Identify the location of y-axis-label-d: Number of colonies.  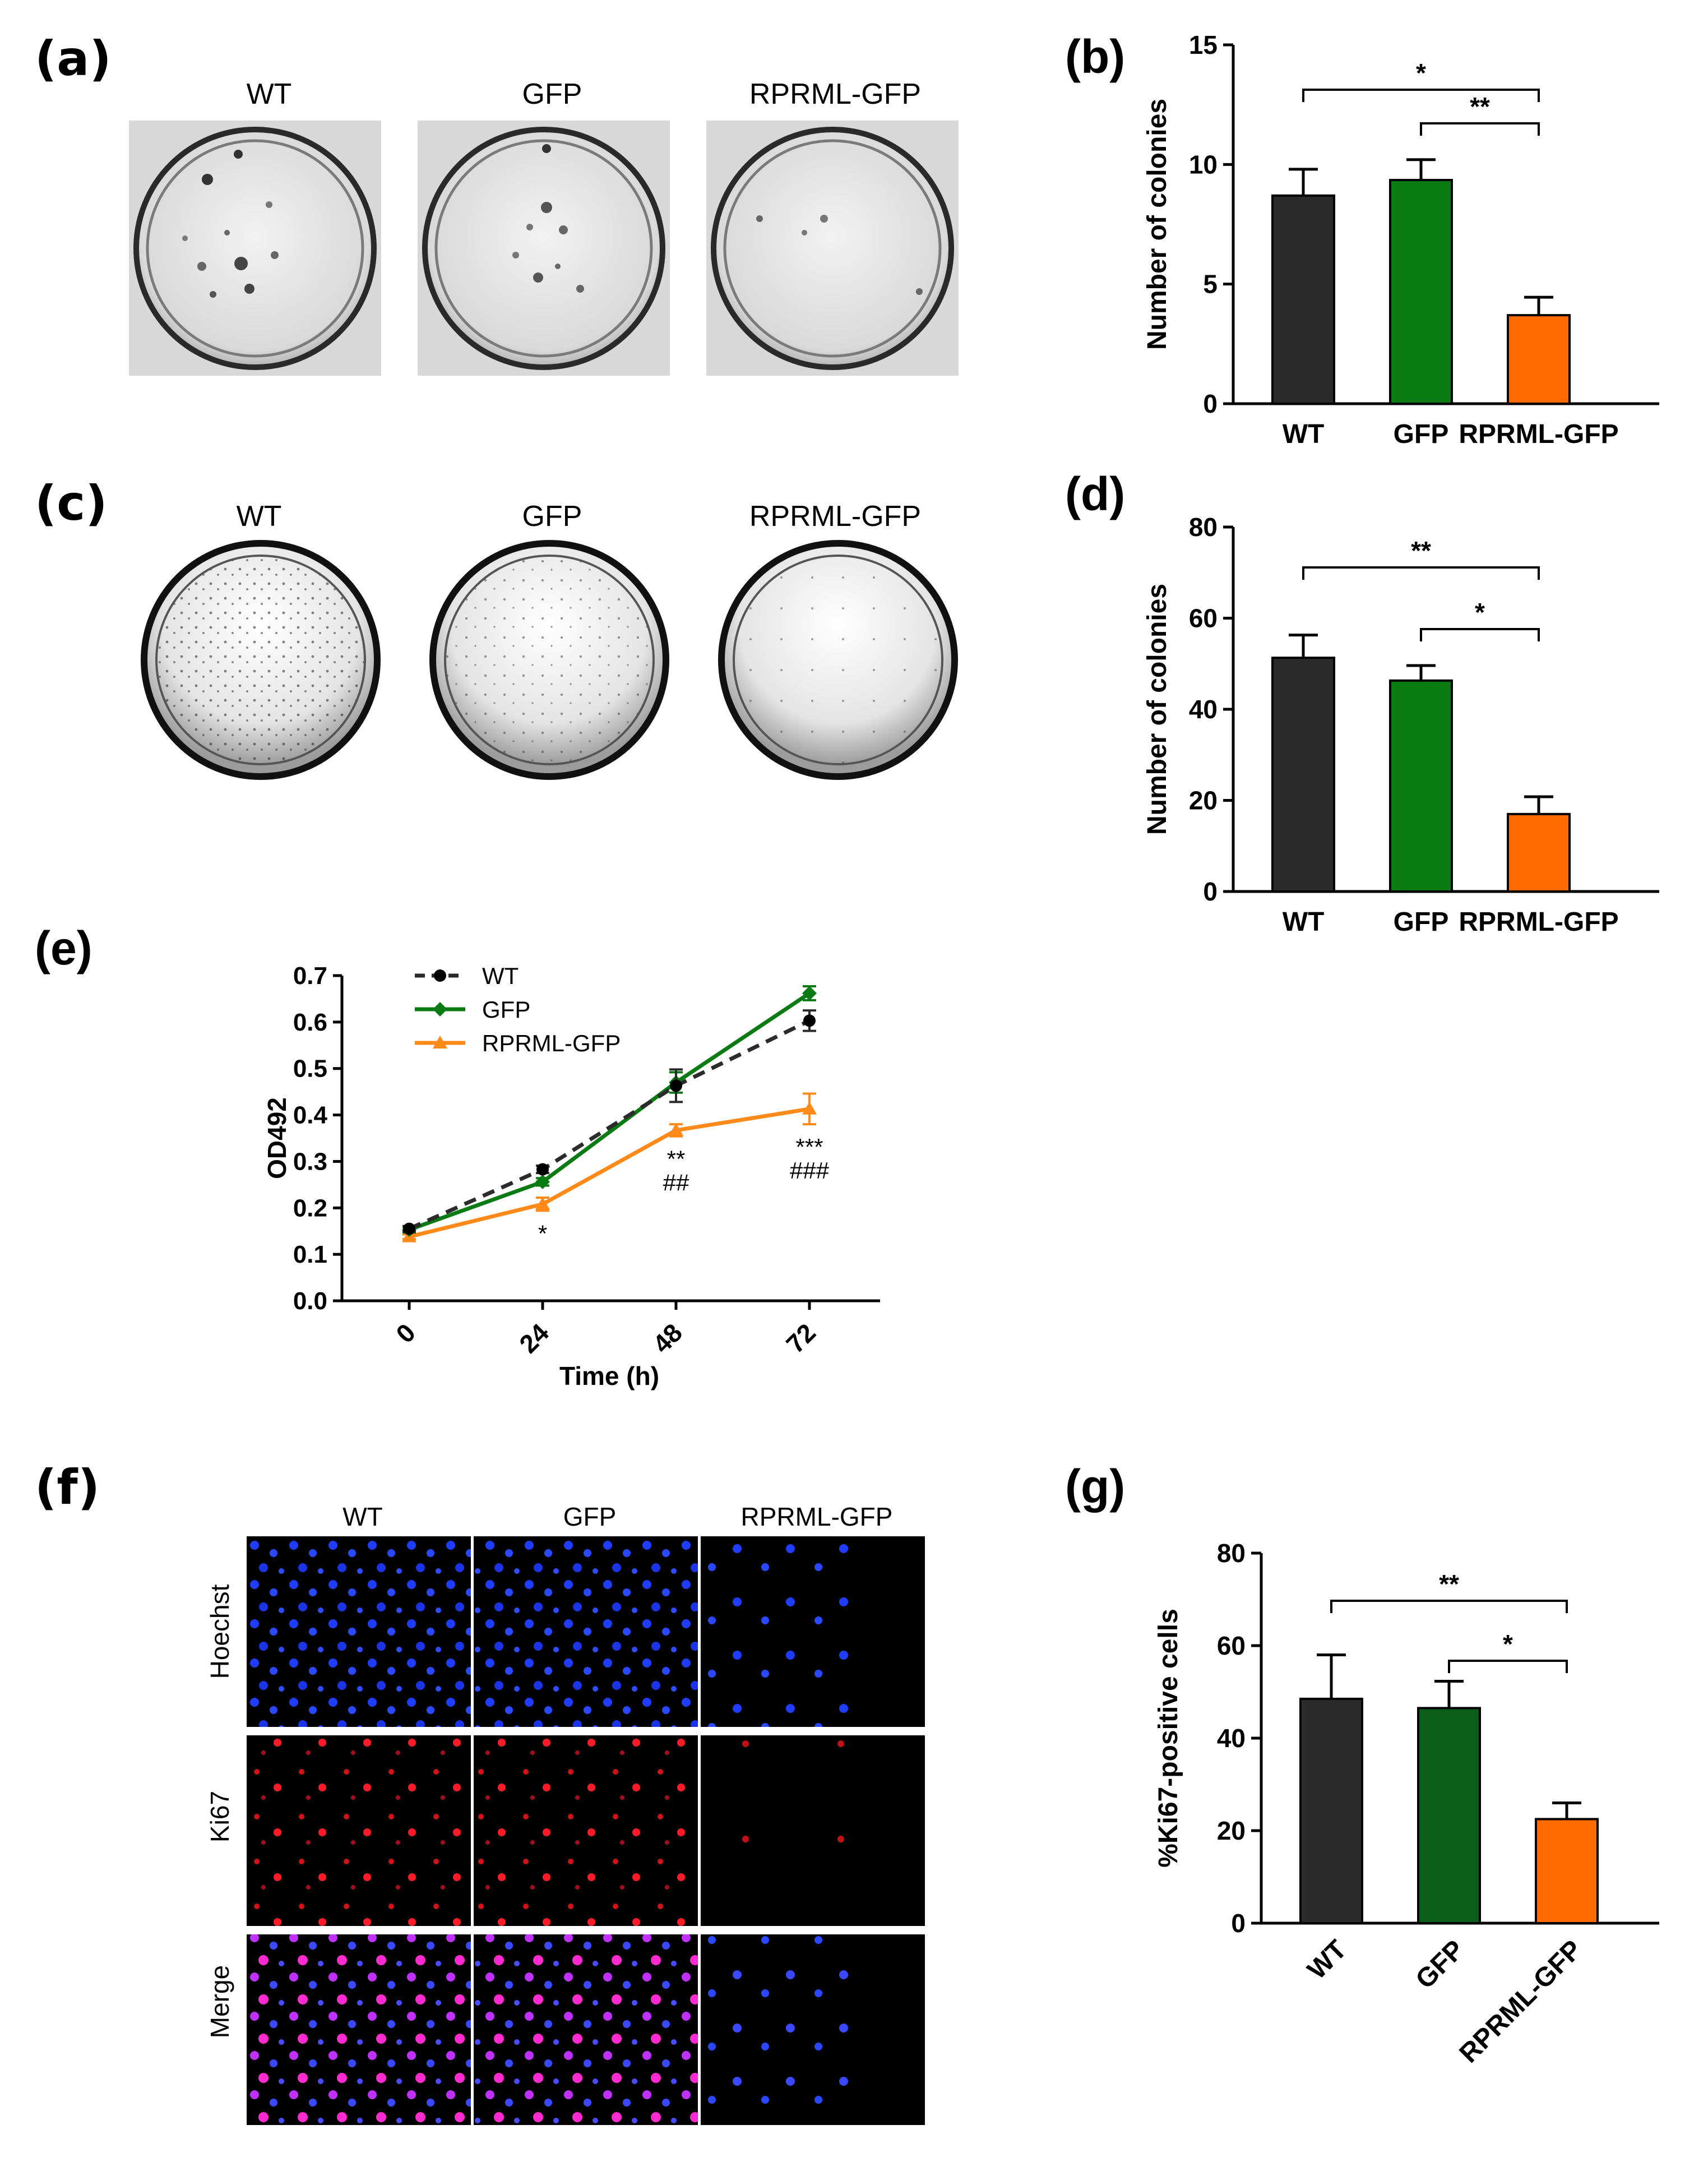
(1157, 709).